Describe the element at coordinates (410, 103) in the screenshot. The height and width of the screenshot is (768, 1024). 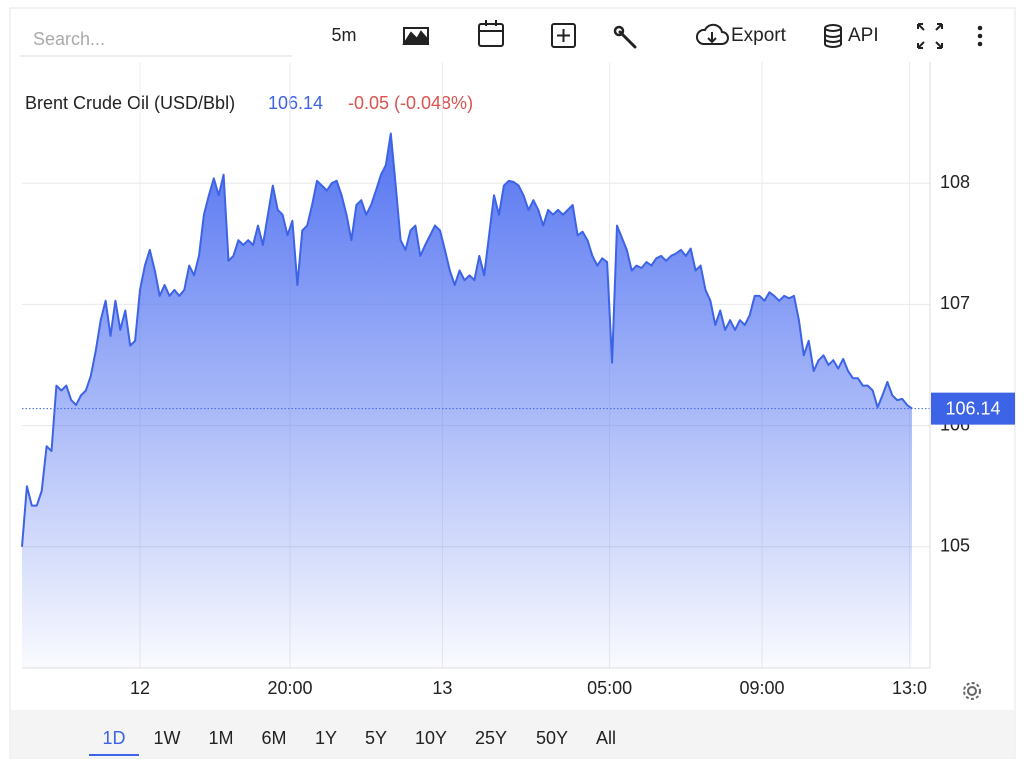
I see `price-change: -0.05 (-0.048%)` at that location.